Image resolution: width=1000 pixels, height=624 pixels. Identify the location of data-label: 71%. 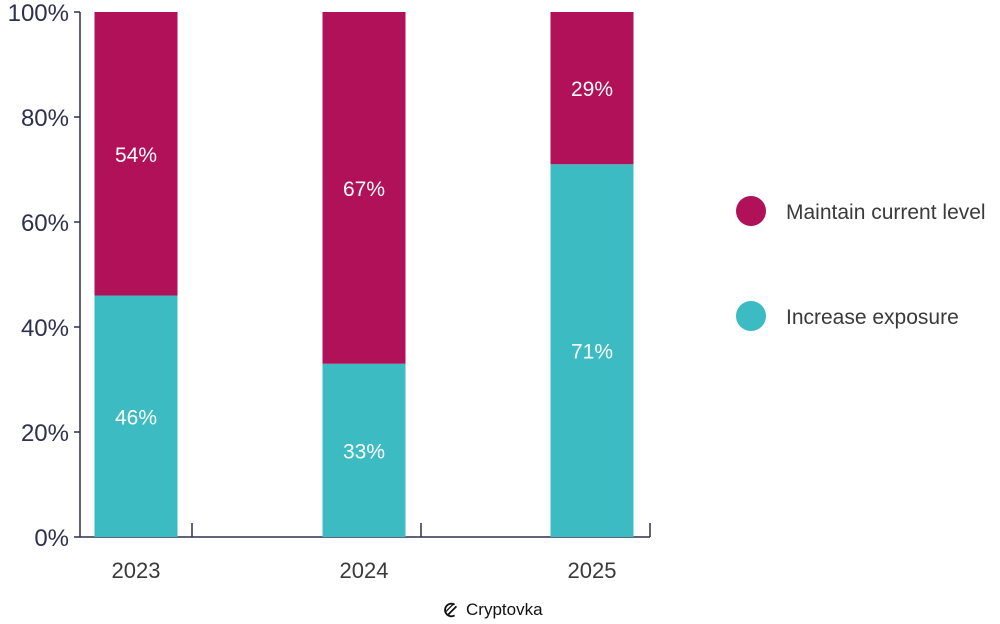
(592, 352).